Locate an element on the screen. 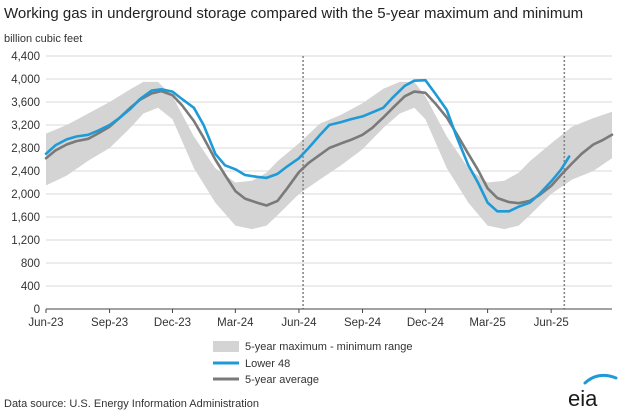 The width and height of the screenshot is (623, 415). y-tick-label: 3,600 is located at coordinates (25, 103).